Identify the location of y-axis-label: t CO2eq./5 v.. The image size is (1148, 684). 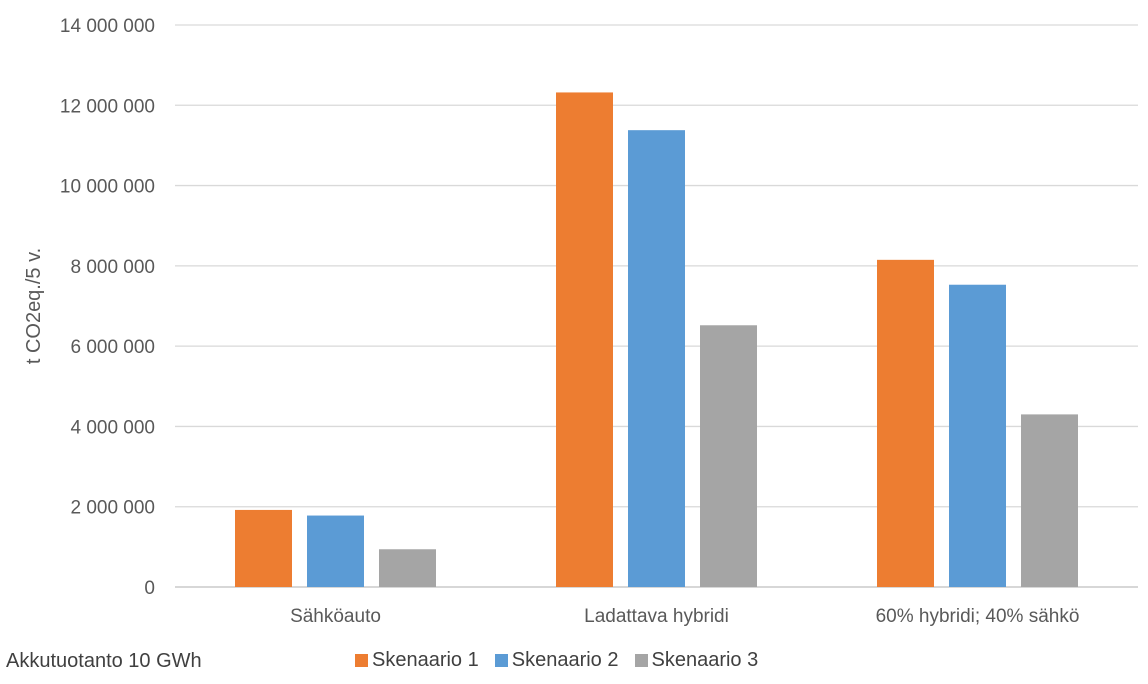
(34, 306).